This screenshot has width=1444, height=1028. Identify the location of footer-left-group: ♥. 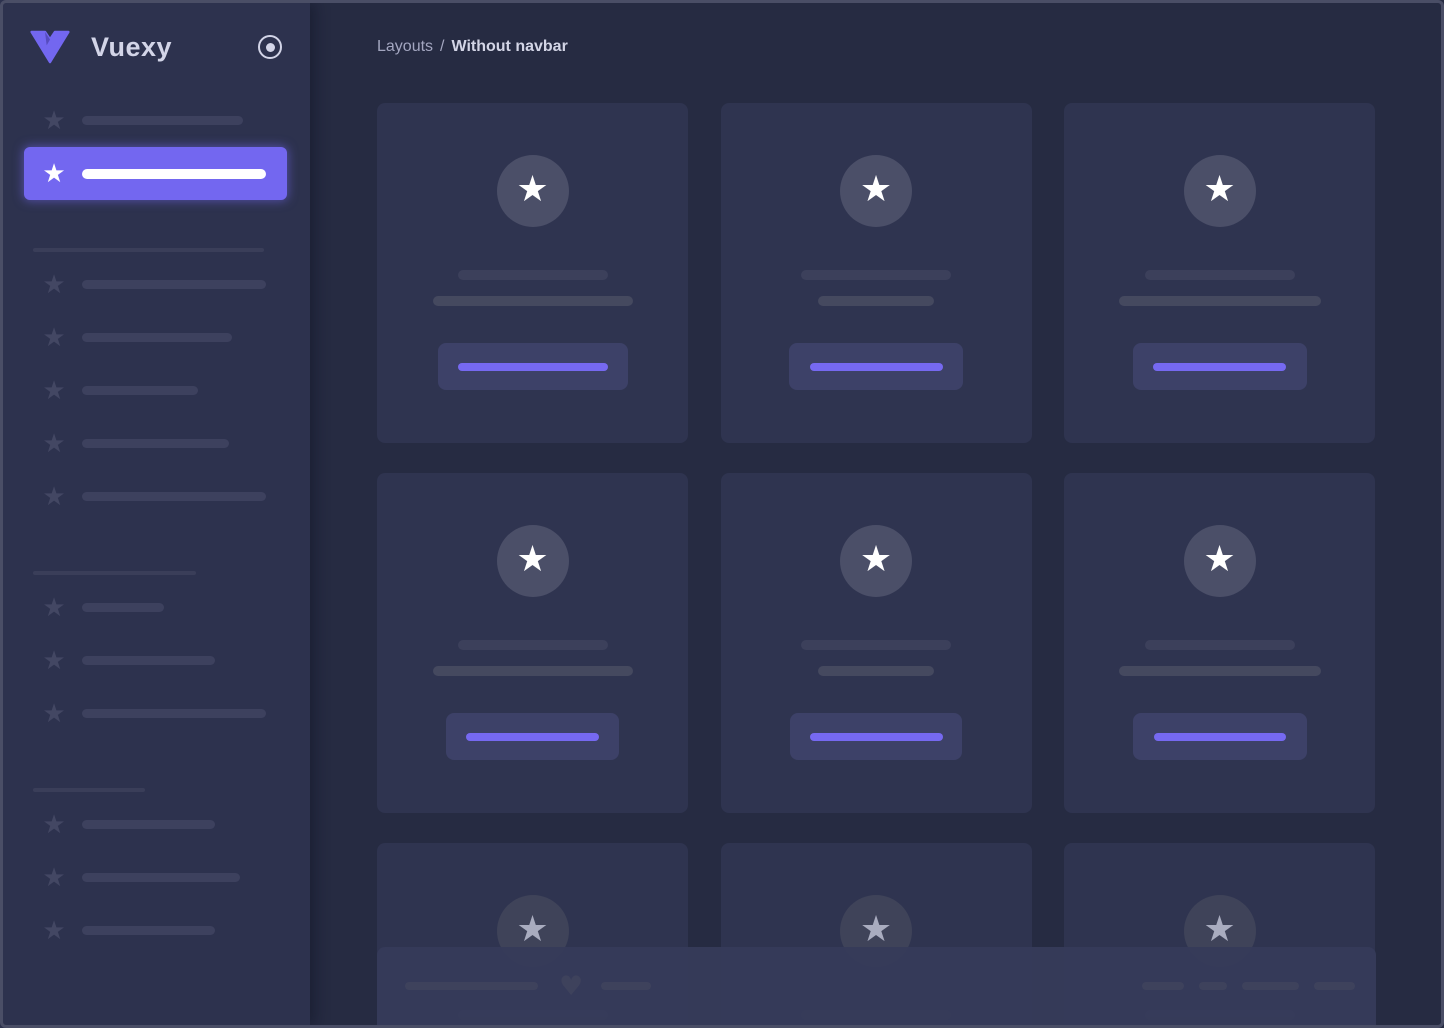
(528, 986).